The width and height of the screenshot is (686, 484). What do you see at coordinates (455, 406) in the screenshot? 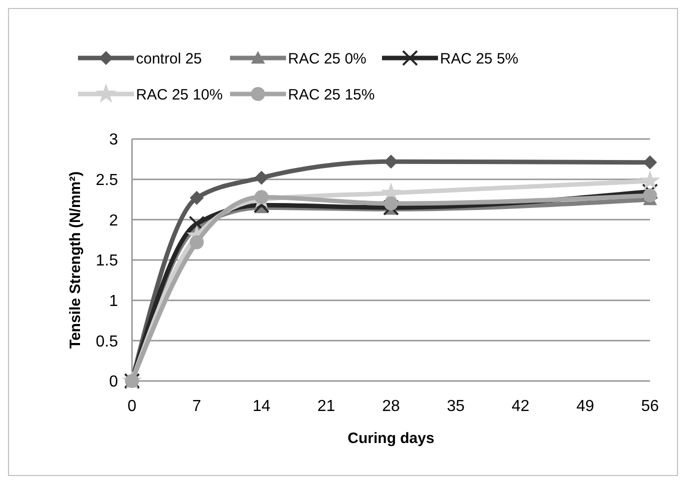
I see `x-tick-label: 35` at bounding box center [455, 406].